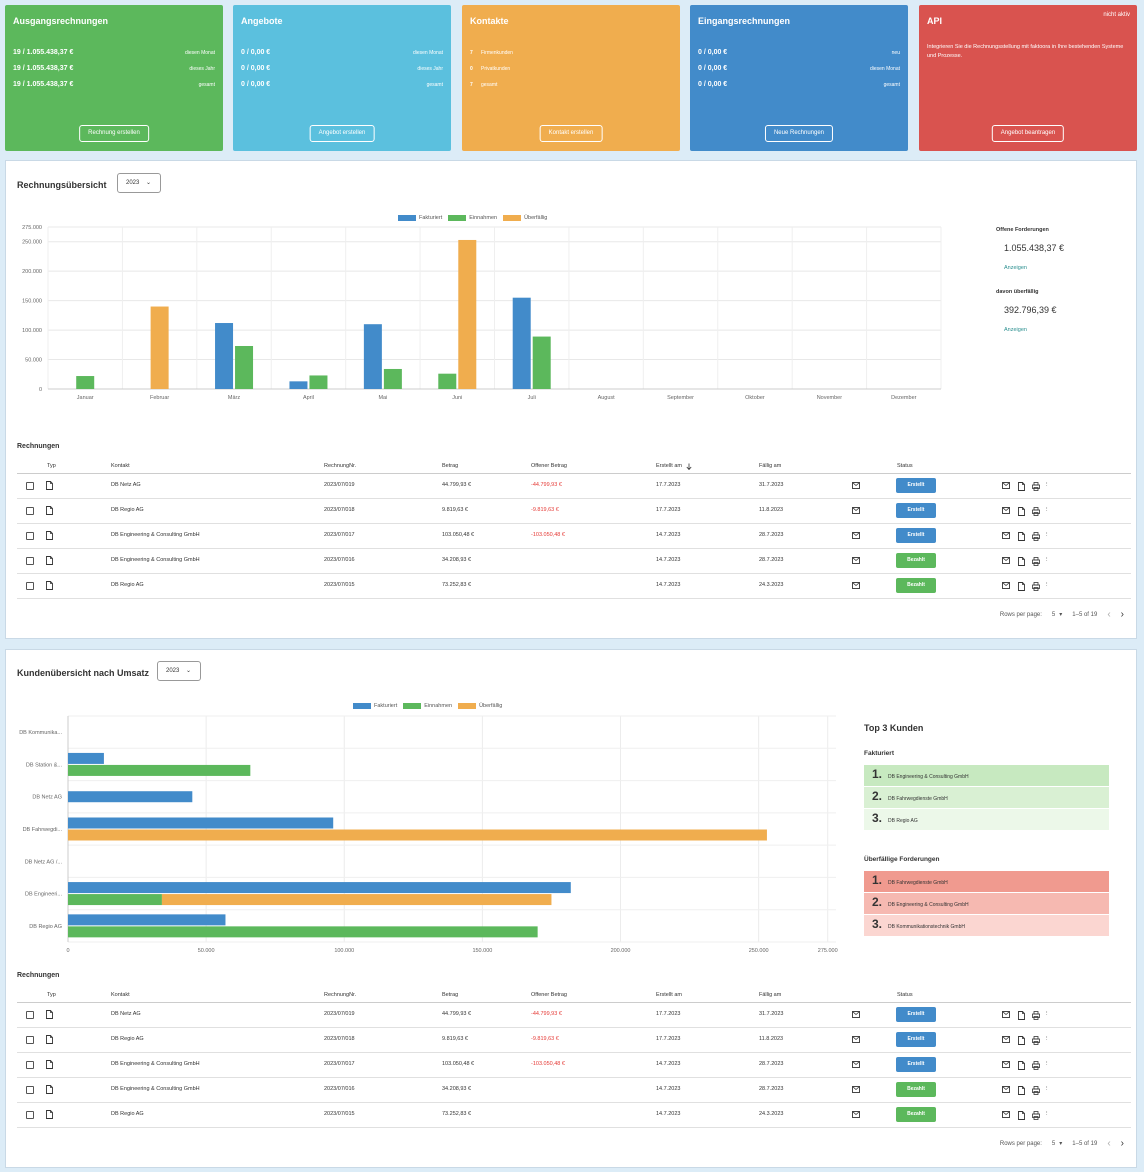  Describe the element at coordinates (770, 466) in the screenshot. I see `column-header-faellig: Fällig am` at that location.